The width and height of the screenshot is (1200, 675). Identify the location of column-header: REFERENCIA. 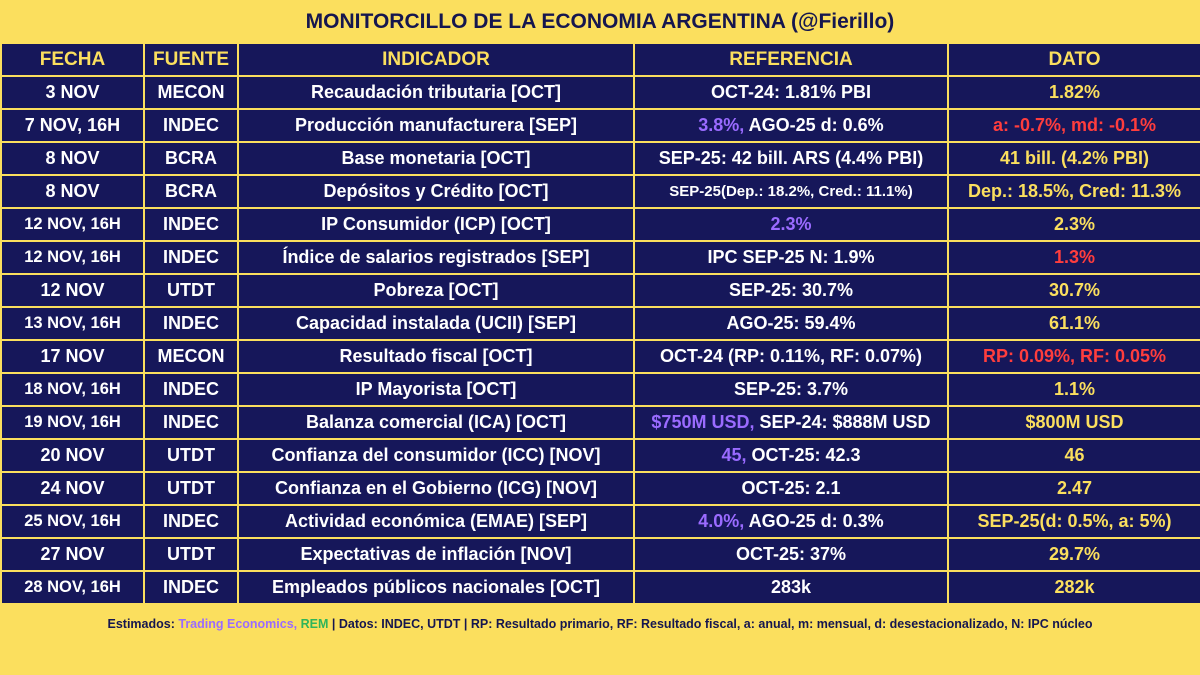
(791, 59).